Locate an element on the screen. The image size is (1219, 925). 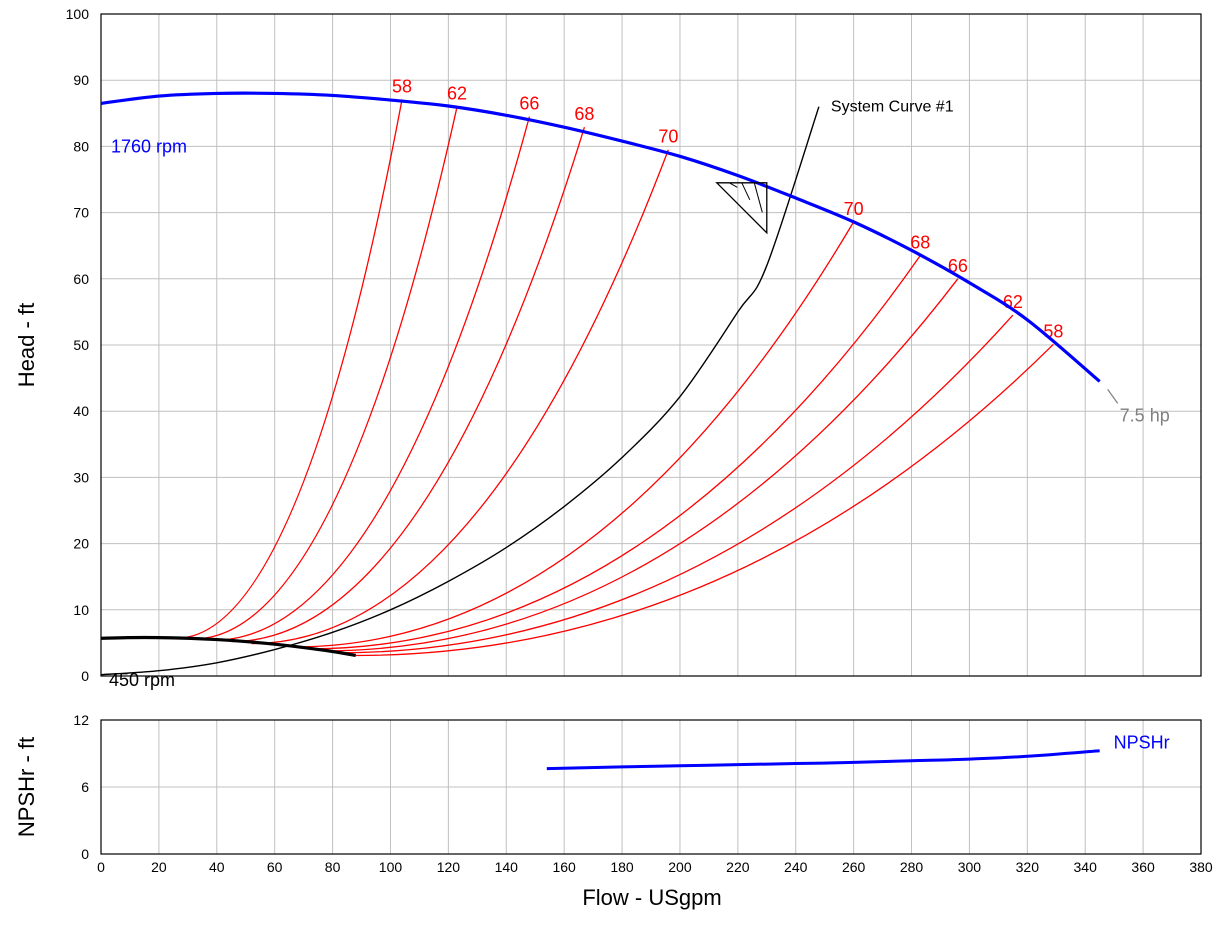
head-y-tick-label: 40 is located at coordinates (81, 411).